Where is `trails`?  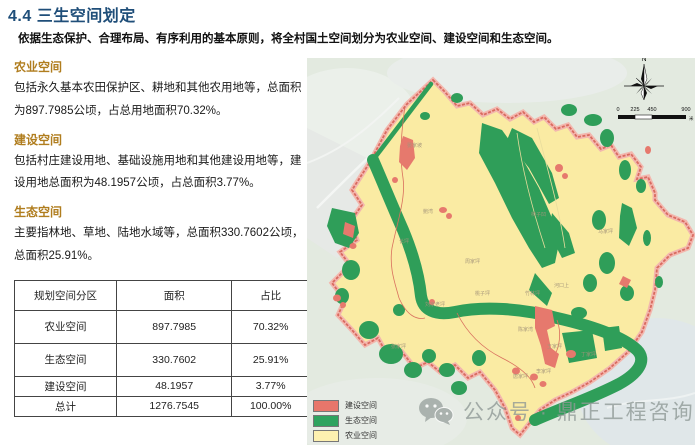 trails is located at coordinates (541, 188).